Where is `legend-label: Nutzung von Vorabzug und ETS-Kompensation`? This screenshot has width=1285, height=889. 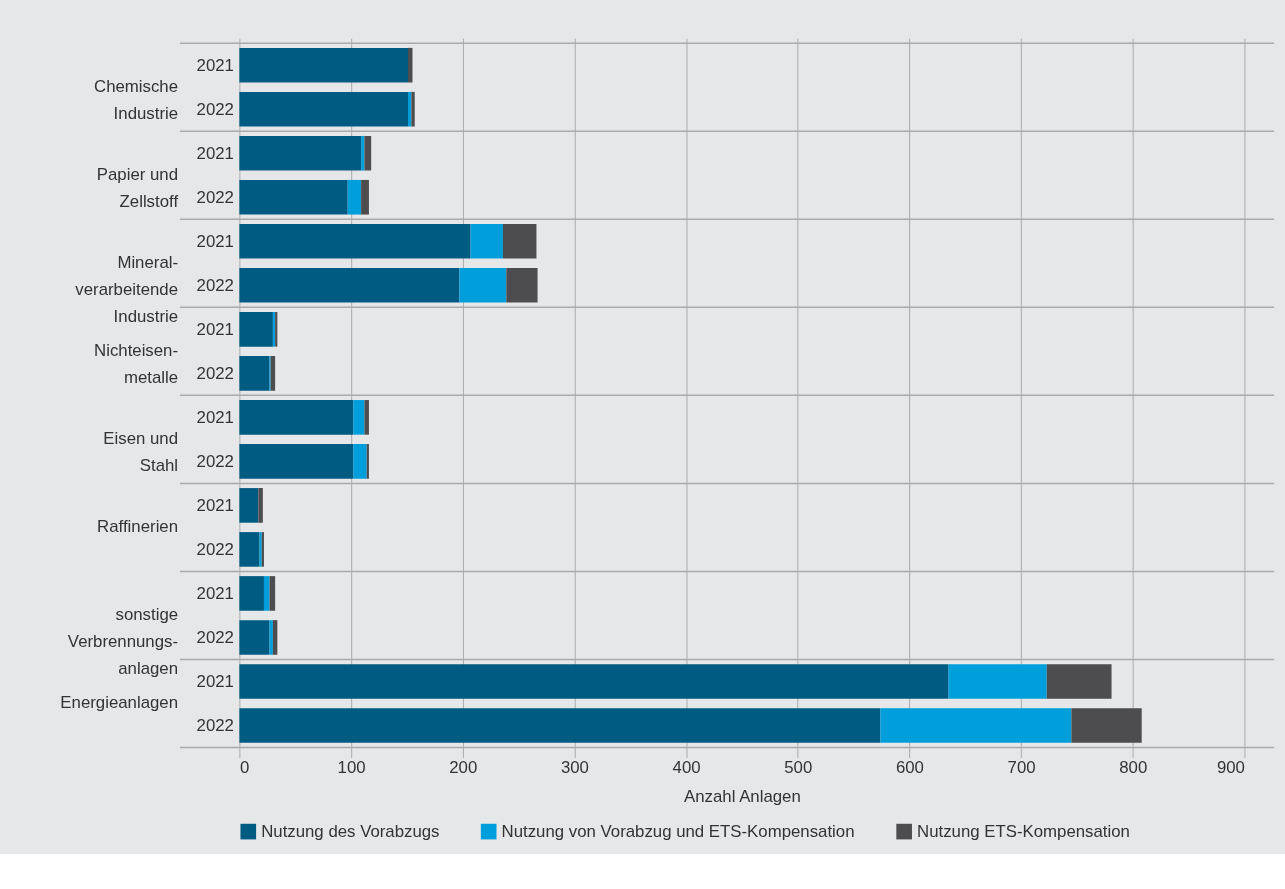
legend-label: Nutzung von Vorabzug und ETS-Kompensation is located at coordinates (678, 831).